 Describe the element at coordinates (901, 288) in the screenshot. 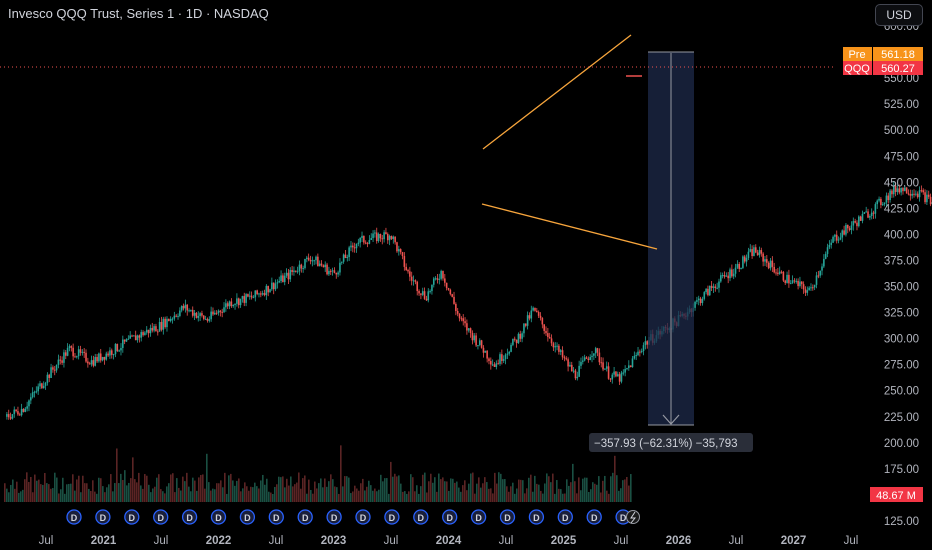

I see `y-tick-label: 350.00` at that location.